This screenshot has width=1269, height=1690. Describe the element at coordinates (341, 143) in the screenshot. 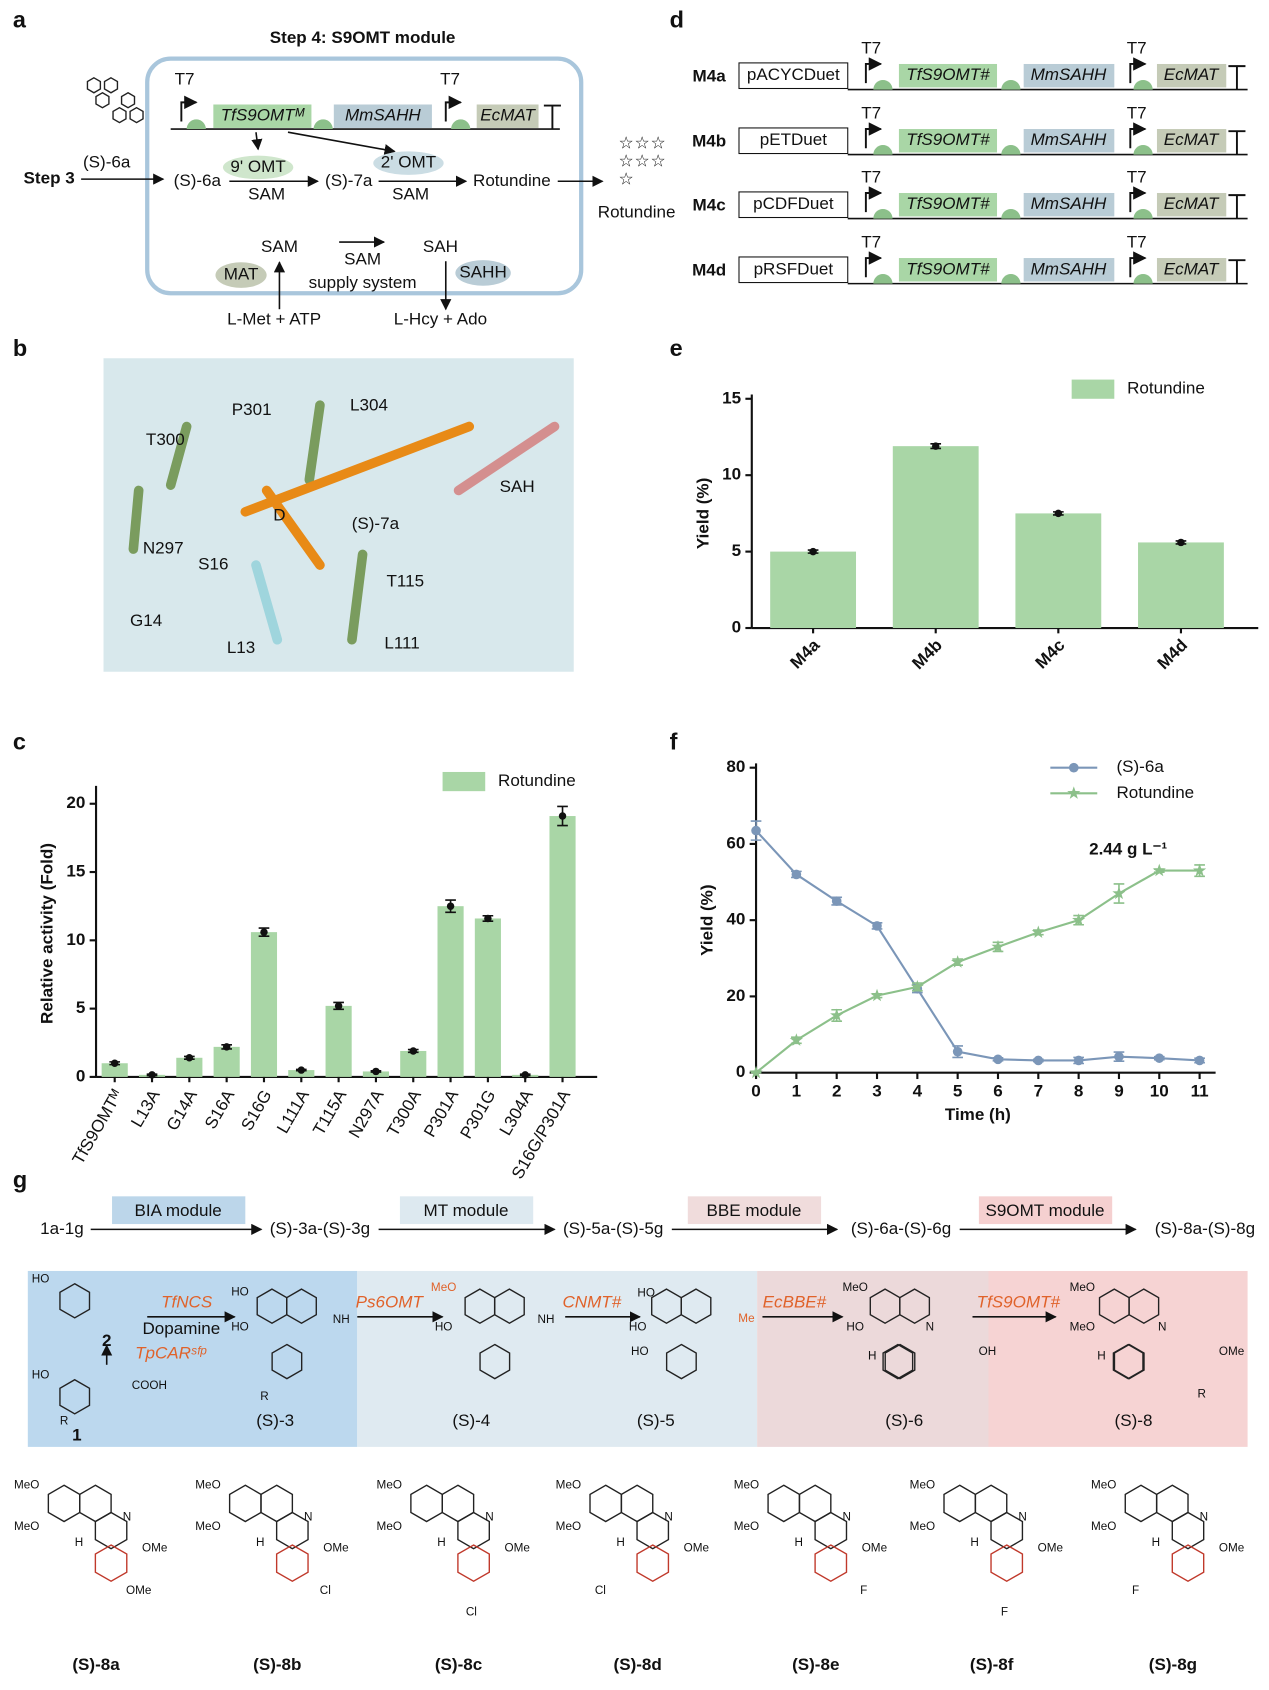

I see `arrow` at that location.